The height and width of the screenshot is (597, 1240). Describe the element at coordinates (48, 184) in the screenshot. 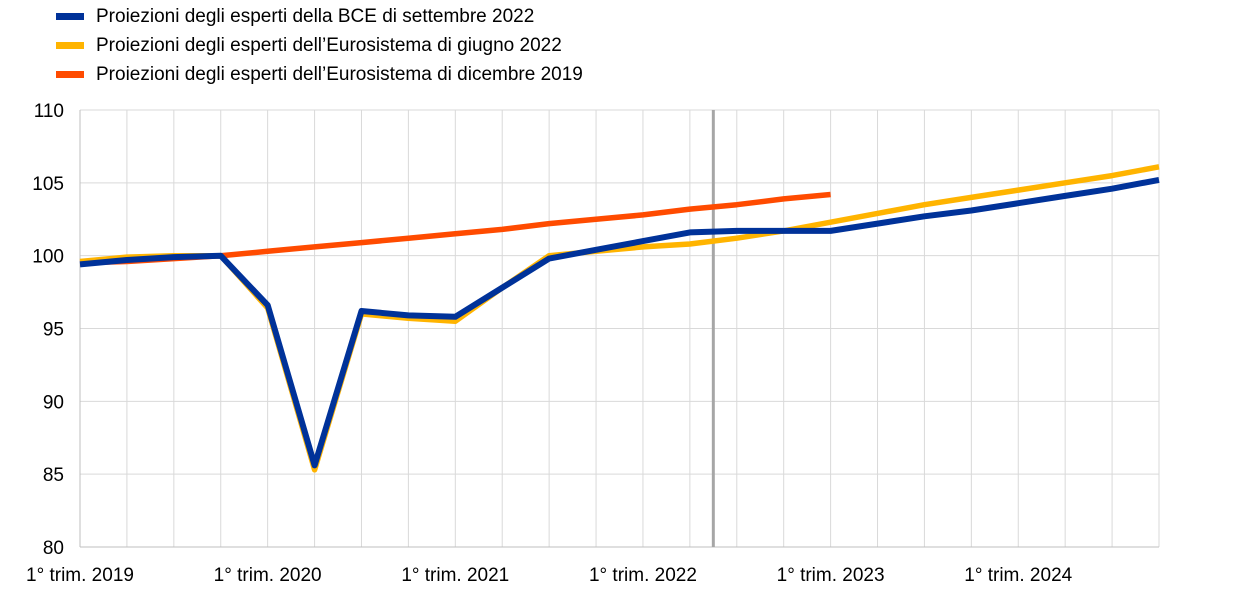

I see `y-tick-label: 105` at that location.